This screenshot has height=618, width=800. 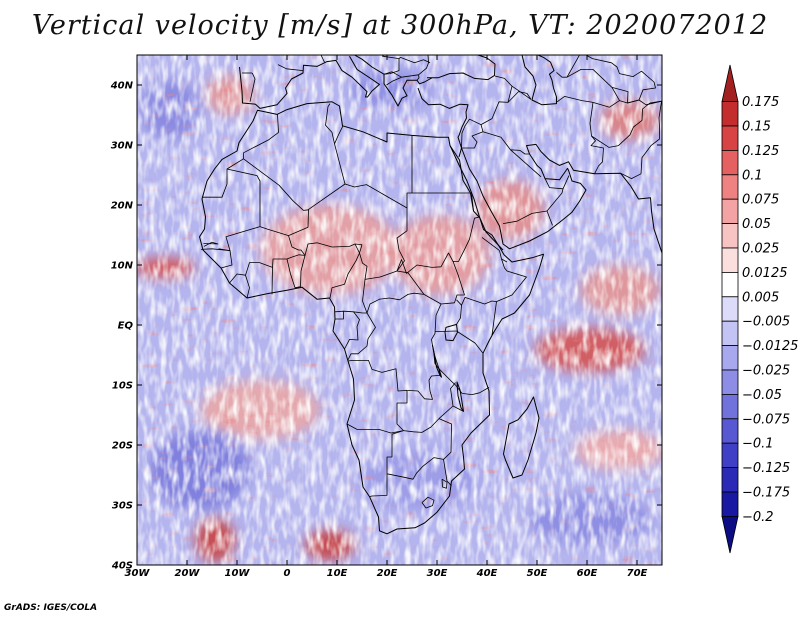 What do you see at coordinates (138, 573) in the screenshot?
I see `x-tick-label: 30W` at bounding box center [138, 573].